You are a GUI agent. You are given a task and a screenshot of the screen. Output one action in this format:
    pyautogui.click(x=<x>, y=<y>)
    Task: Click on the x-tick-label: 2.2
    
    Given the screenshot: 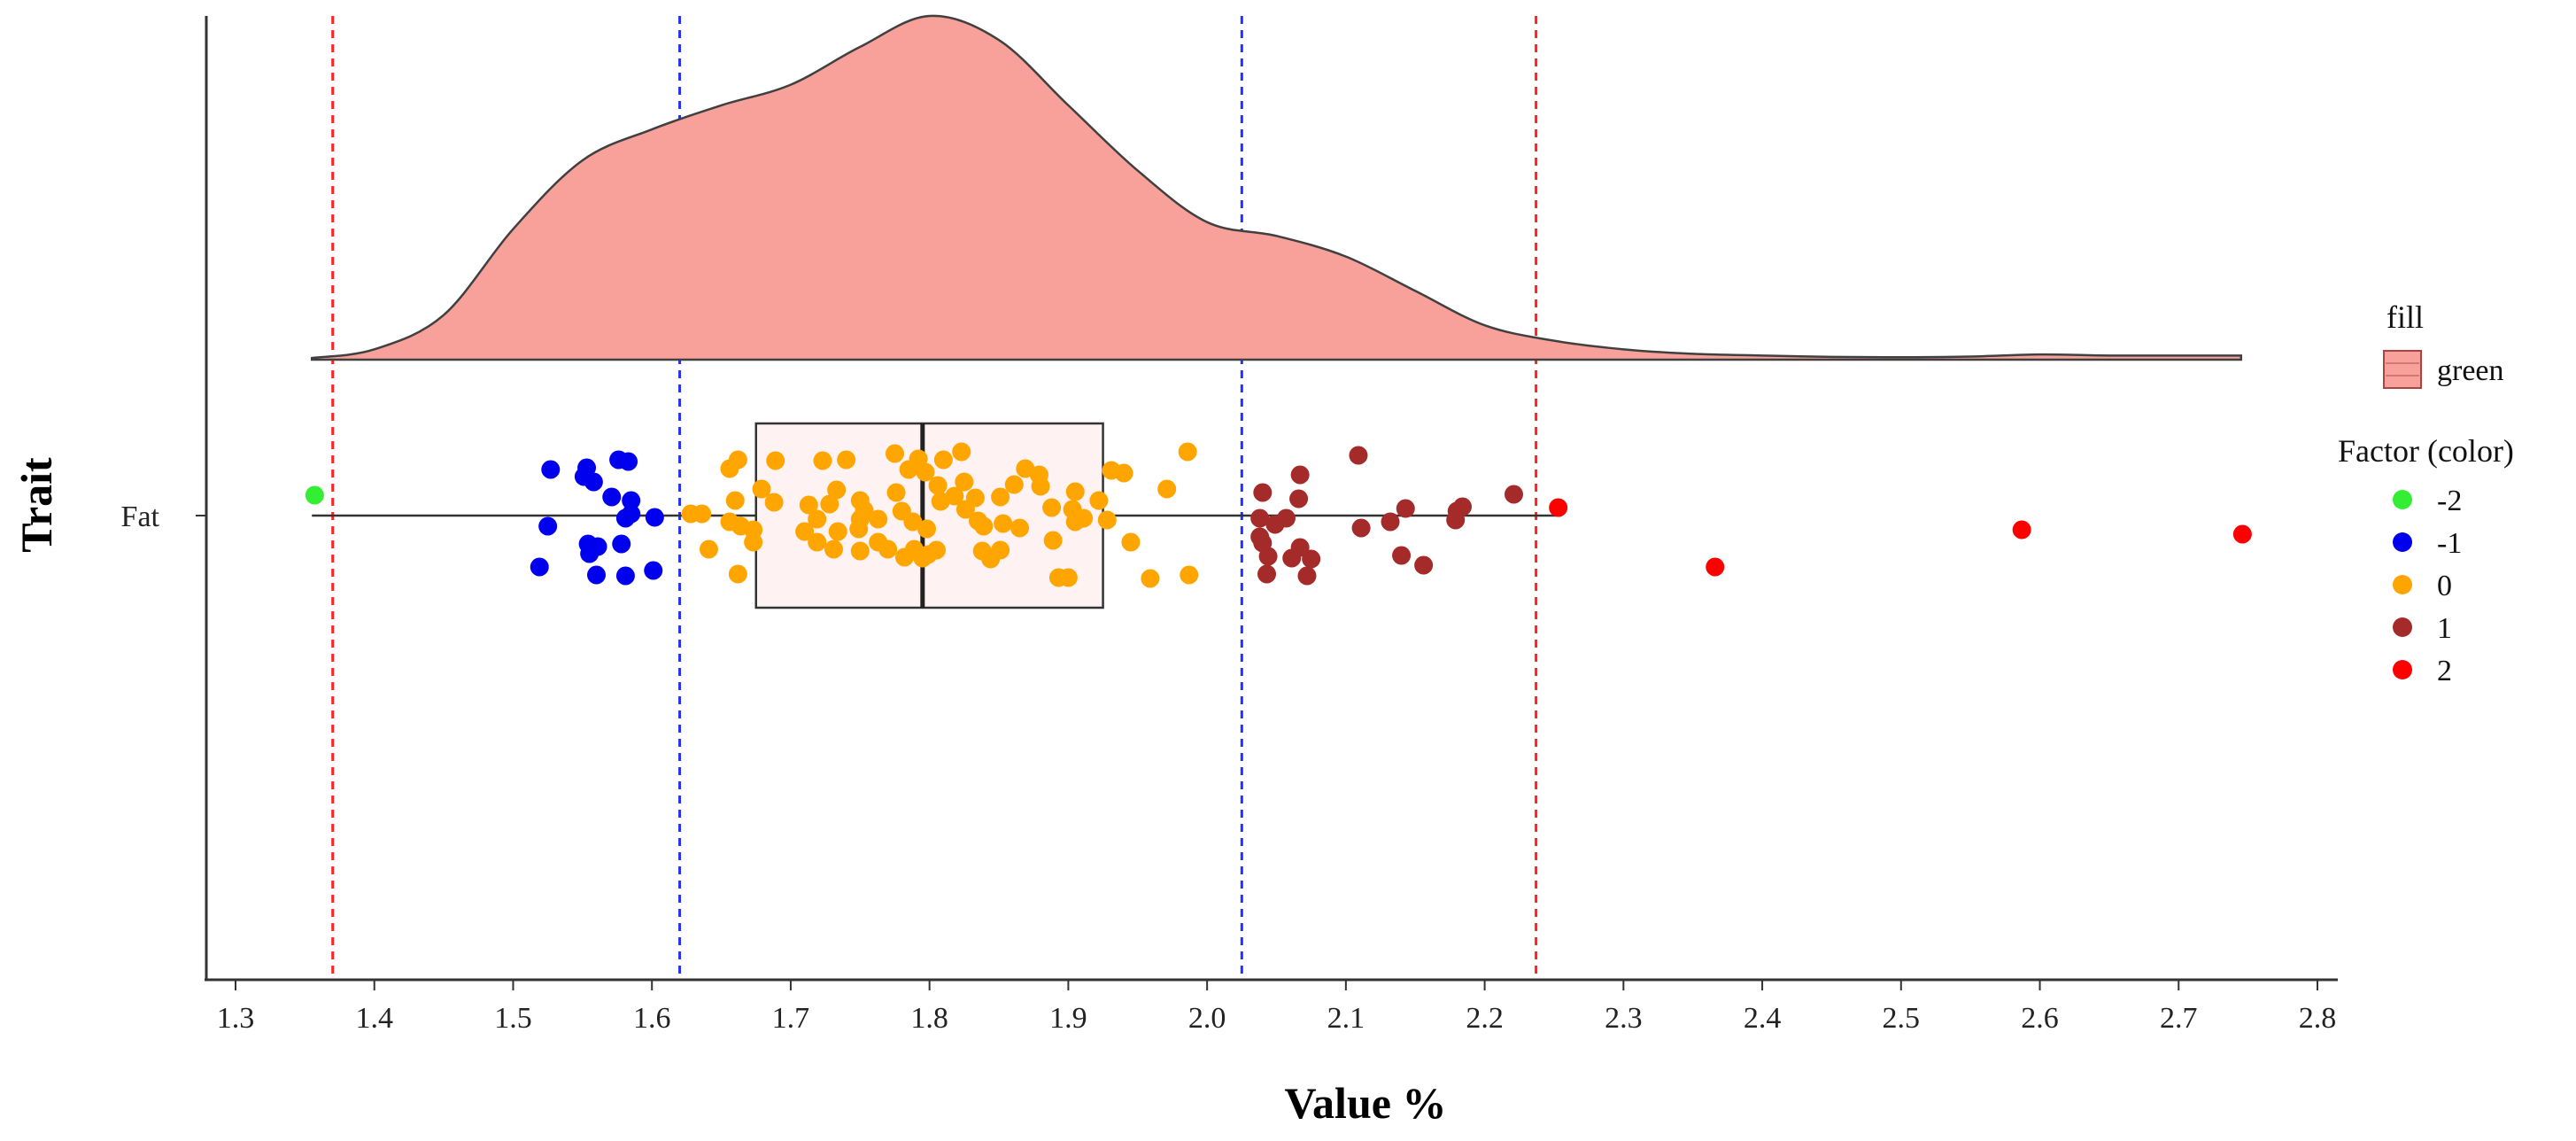 What is the action you would take?
    pyautogui.click(x=1485, y=1018)
    